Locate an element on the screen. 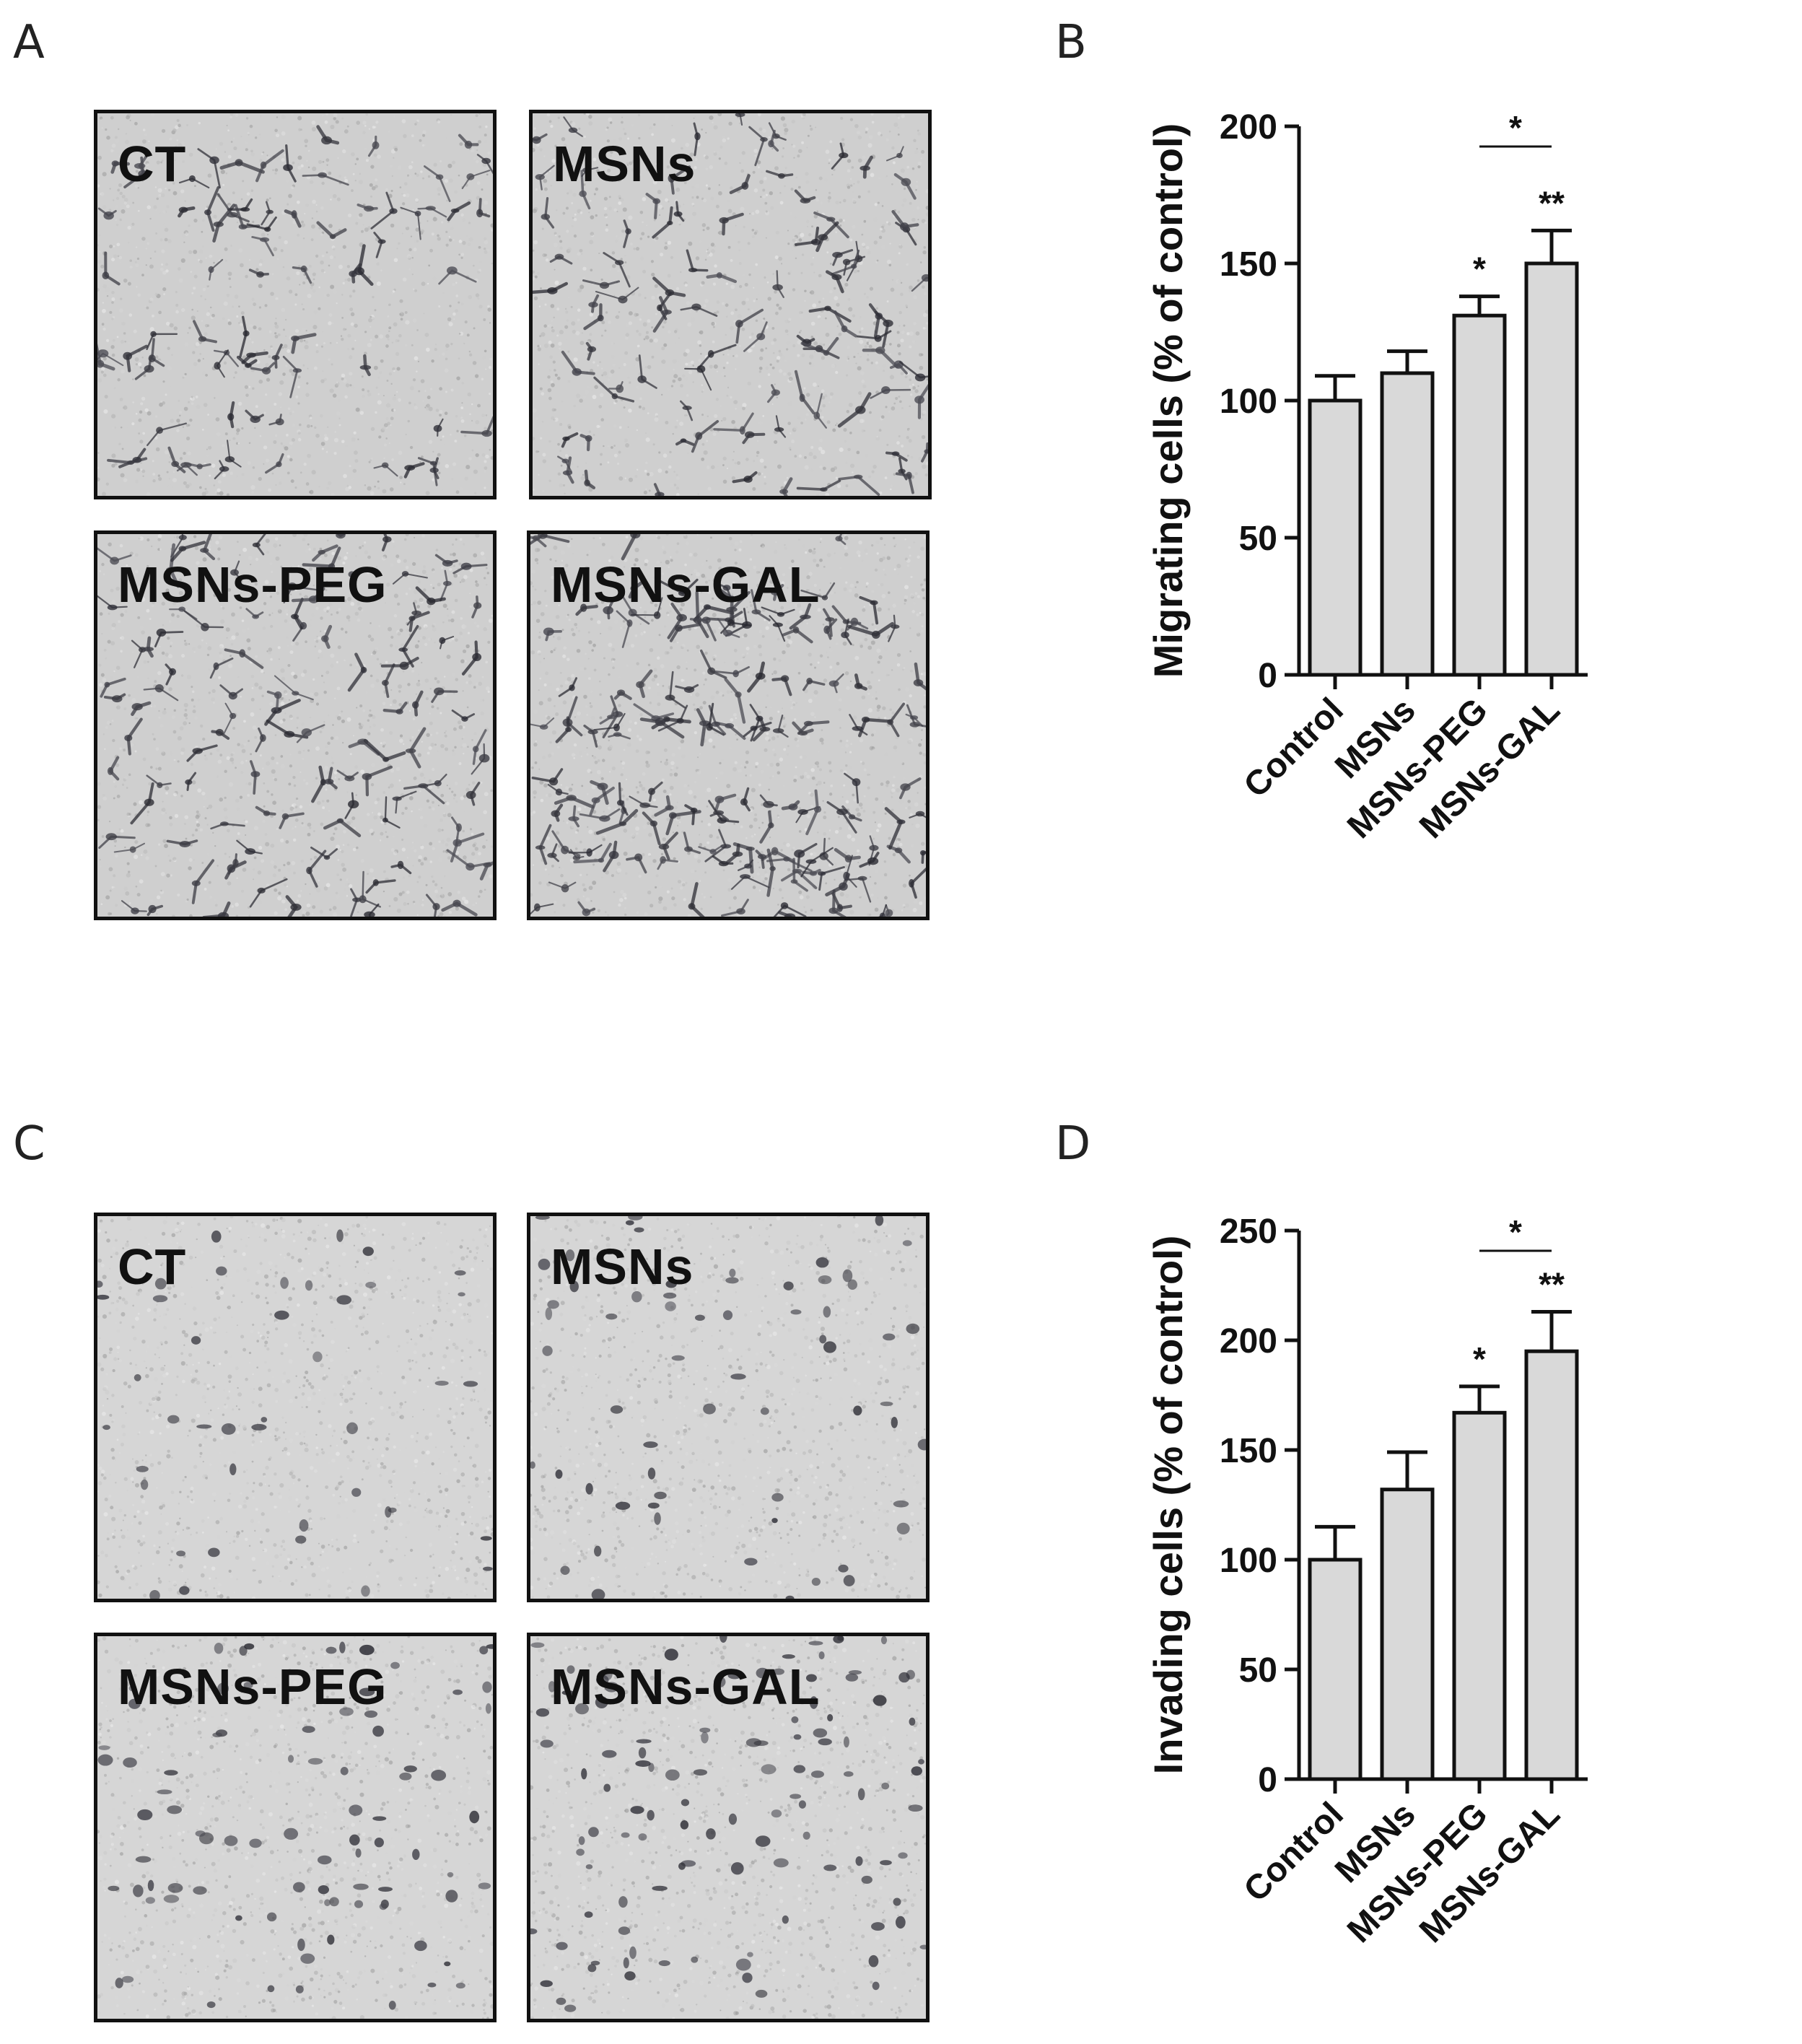  panel-letter-a: A is located at coordinates (29, 42).